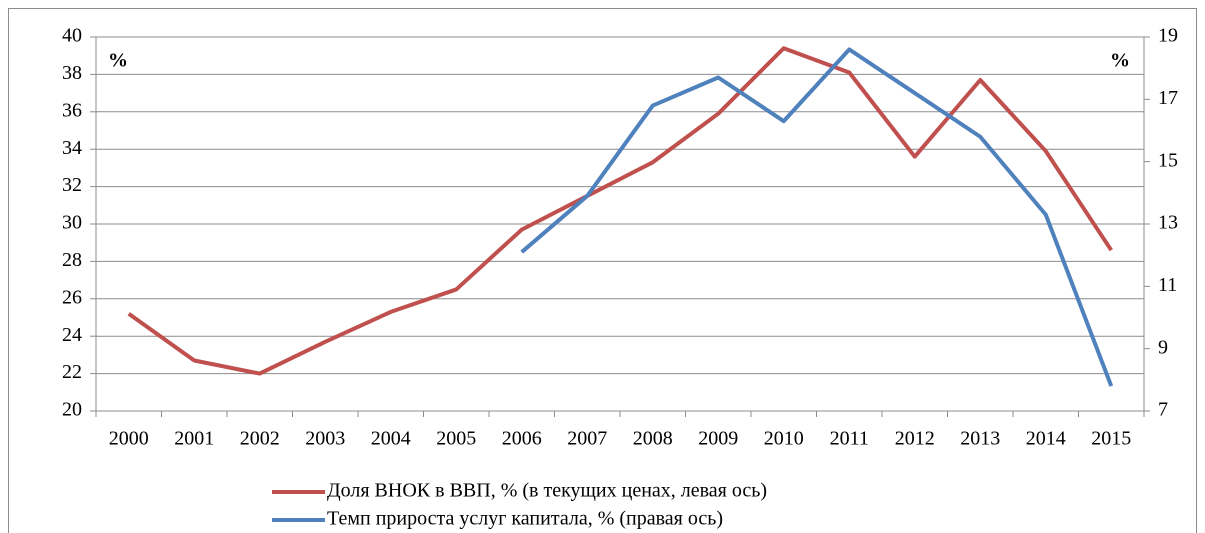 This screenshot has height=533, width=1205. Describe the element at coordinates (72, 110) in the screenshot. I see `y-tick-label: 36` at that location.